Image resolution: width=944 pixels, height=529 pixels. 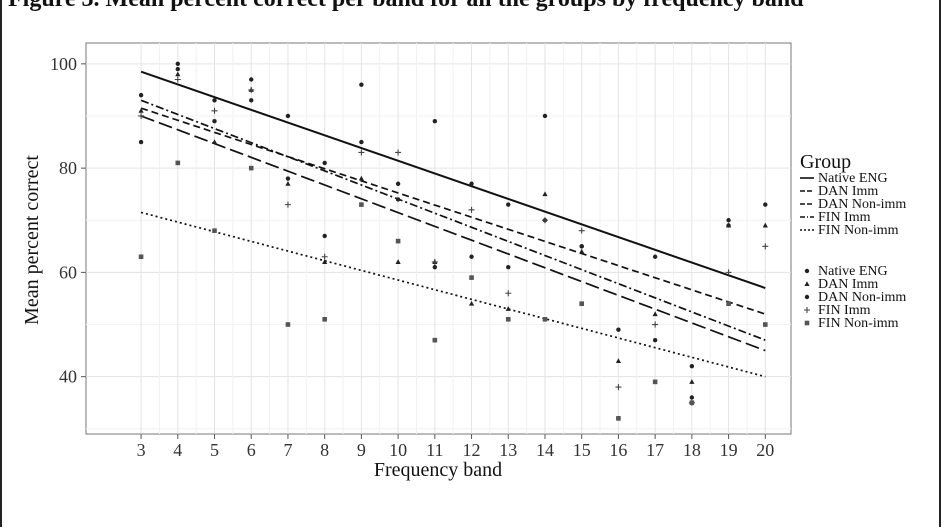 What do you see at coordinates (214, 450) in the screenshot?
I see `x-tick-label: 5` at bounding box center [214, 450].